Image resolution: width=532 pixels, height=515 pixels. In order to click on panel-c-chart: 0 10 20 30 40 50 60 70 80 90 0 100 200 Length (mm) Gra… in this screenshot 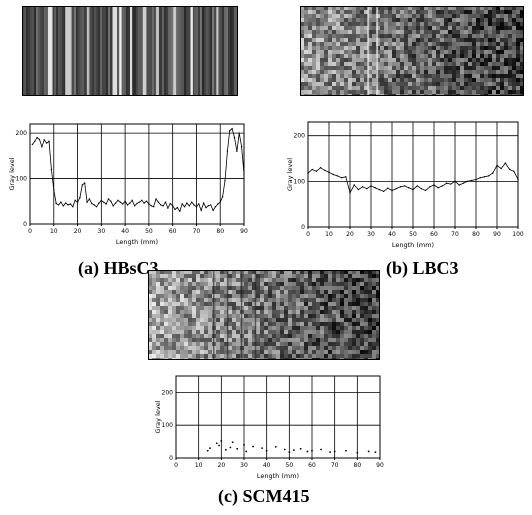, I will do `click(269, 427)`.